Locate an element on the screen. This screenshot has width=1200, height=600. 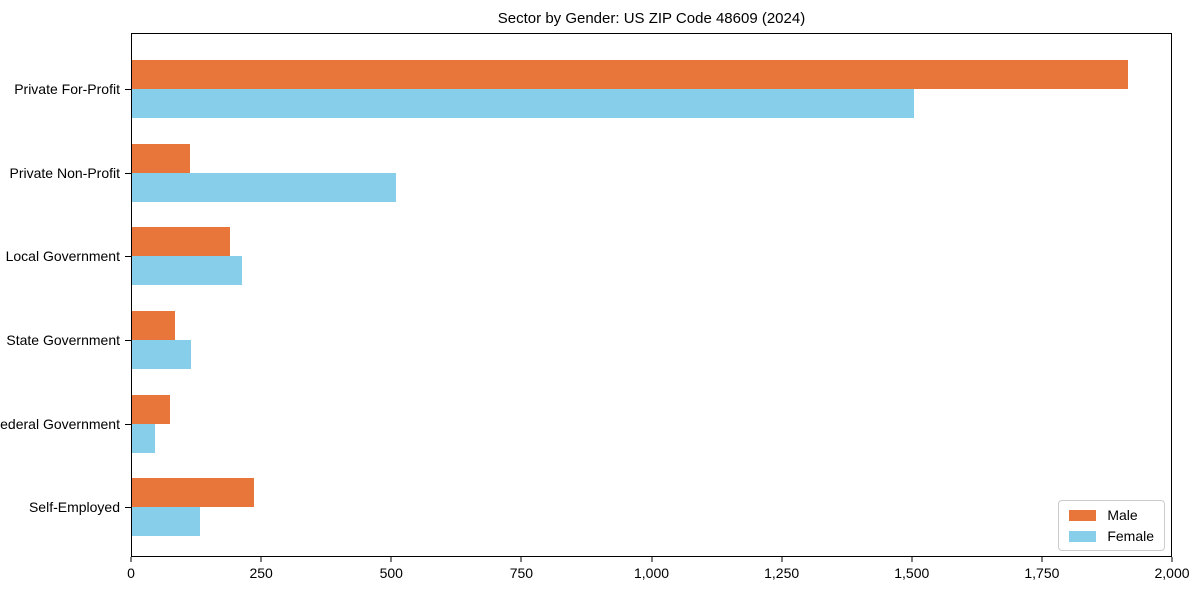
bar-group-0: Private For-Profit is located at coordinates (592, 89).